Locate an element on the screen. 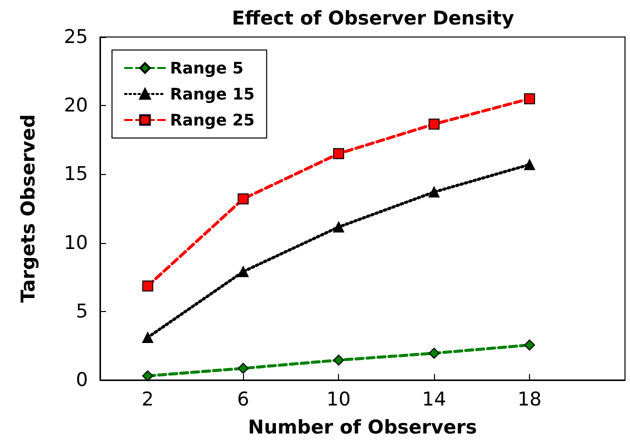 The height and width of the screenshot is (448, 630). x-axis-title: Number of Observers is located at coordinates (362, 427).